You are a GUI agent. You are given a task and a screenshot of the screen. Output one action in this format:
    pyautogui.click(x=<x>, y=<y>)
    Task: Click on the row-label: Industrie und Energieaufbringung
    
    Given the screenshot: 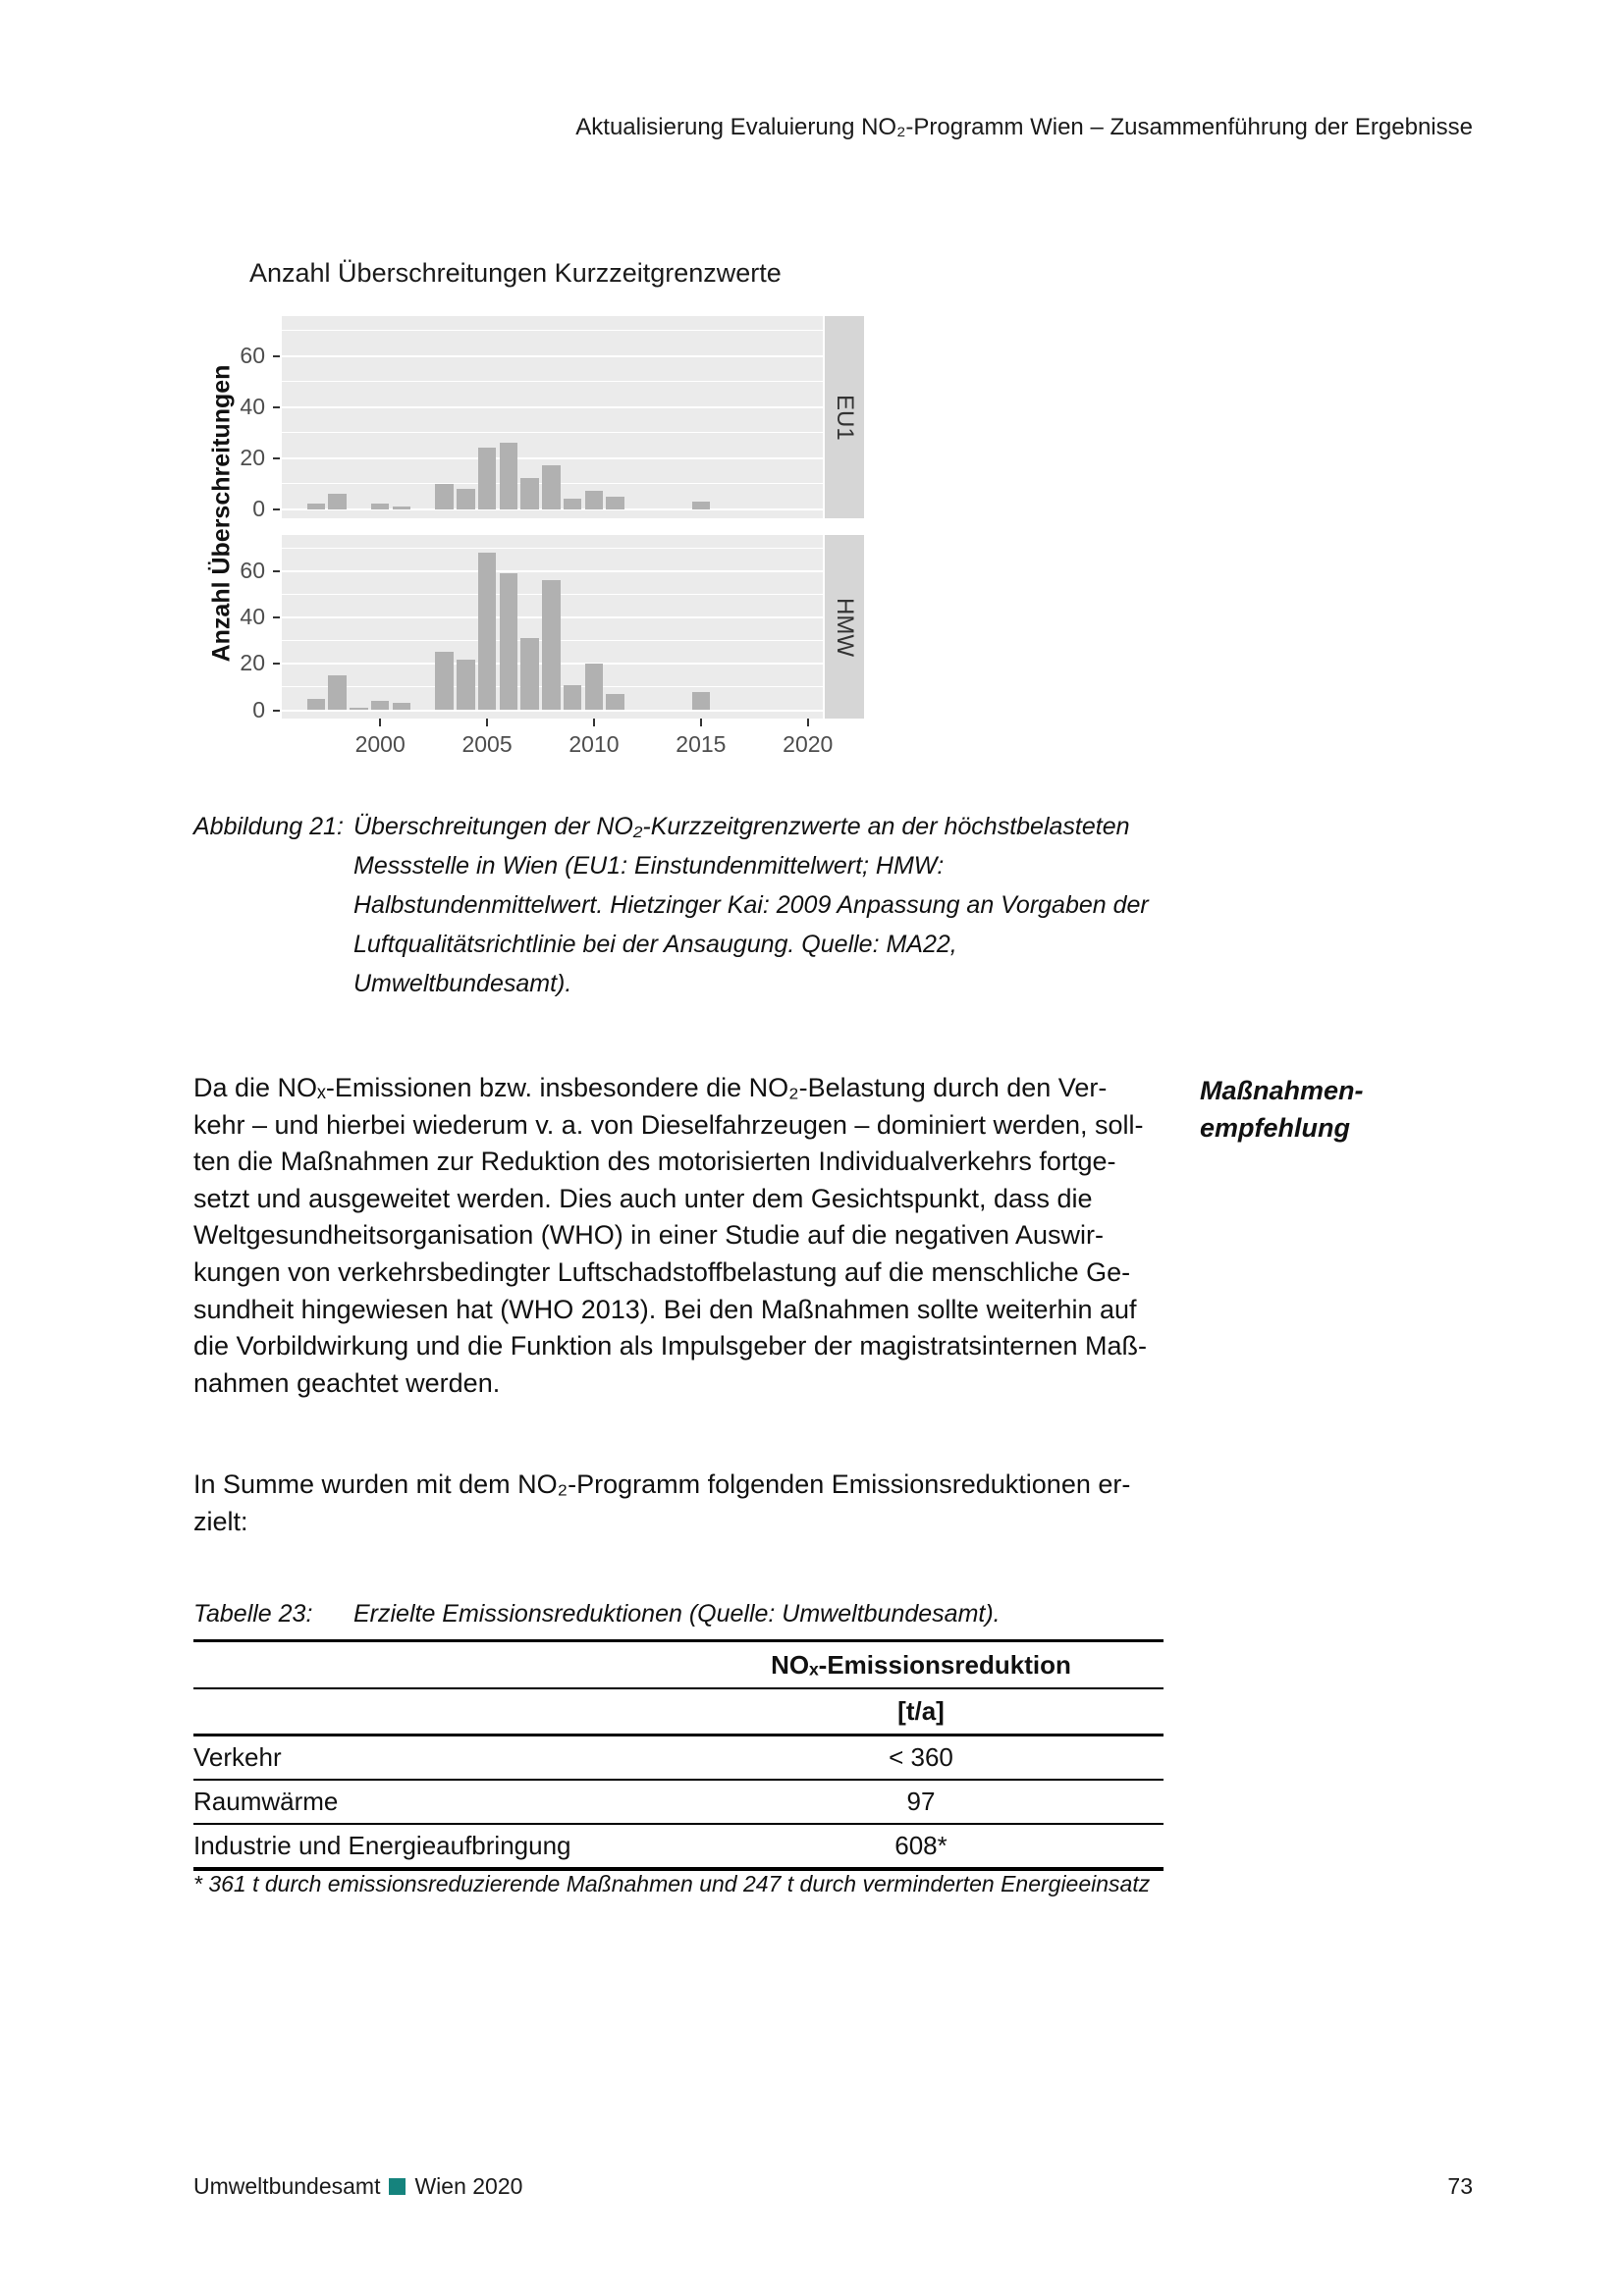 What is the action you would take?
    pyautogui.click(x=435, y=1848)
    